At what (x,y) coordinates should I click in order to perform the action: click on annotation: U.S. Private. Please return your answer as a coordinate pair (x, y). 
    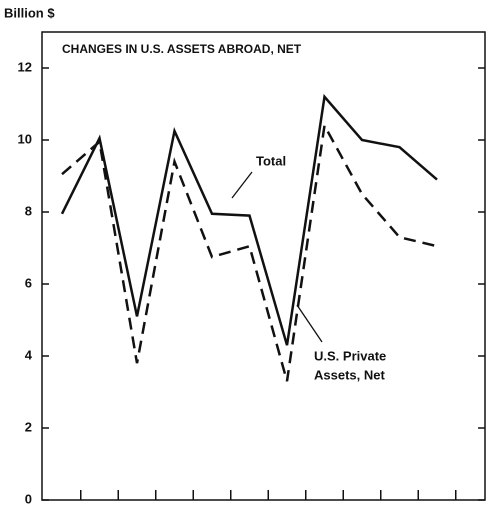
    Looking at the image, I should click on (350, 355).